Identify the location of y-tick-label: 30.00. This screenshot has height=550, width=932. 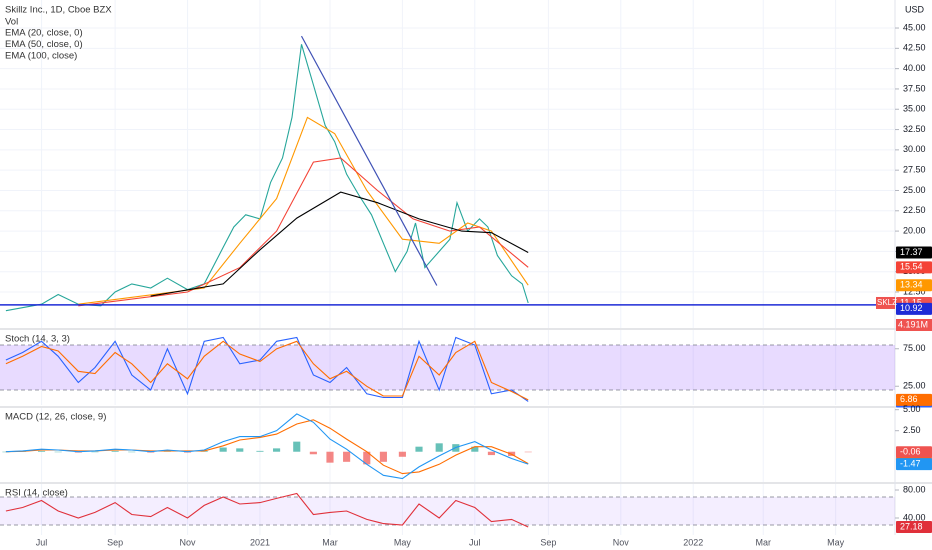
(914, 149).